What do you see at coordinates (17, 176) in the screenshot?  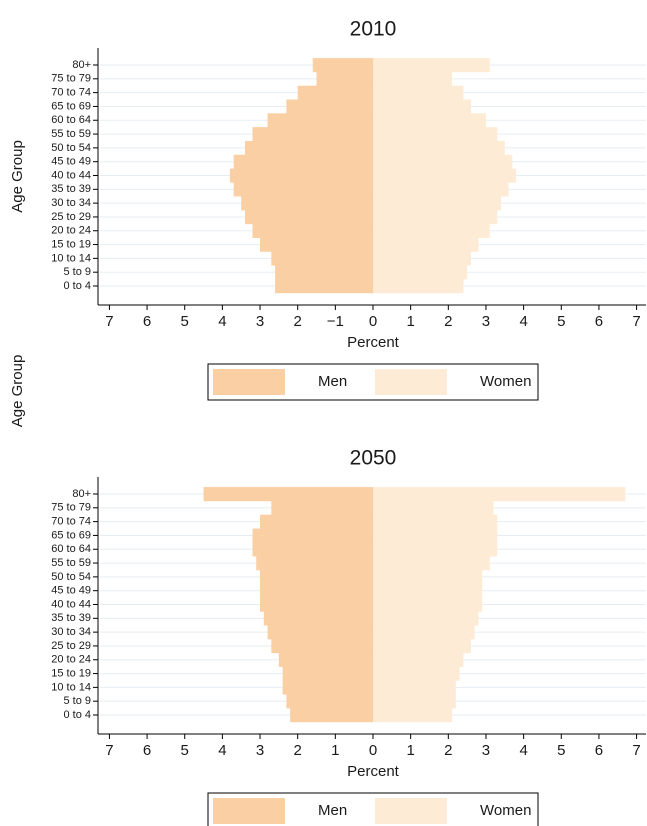 I see `y-axis-label: Age Group` at bounding box center [17, 176].